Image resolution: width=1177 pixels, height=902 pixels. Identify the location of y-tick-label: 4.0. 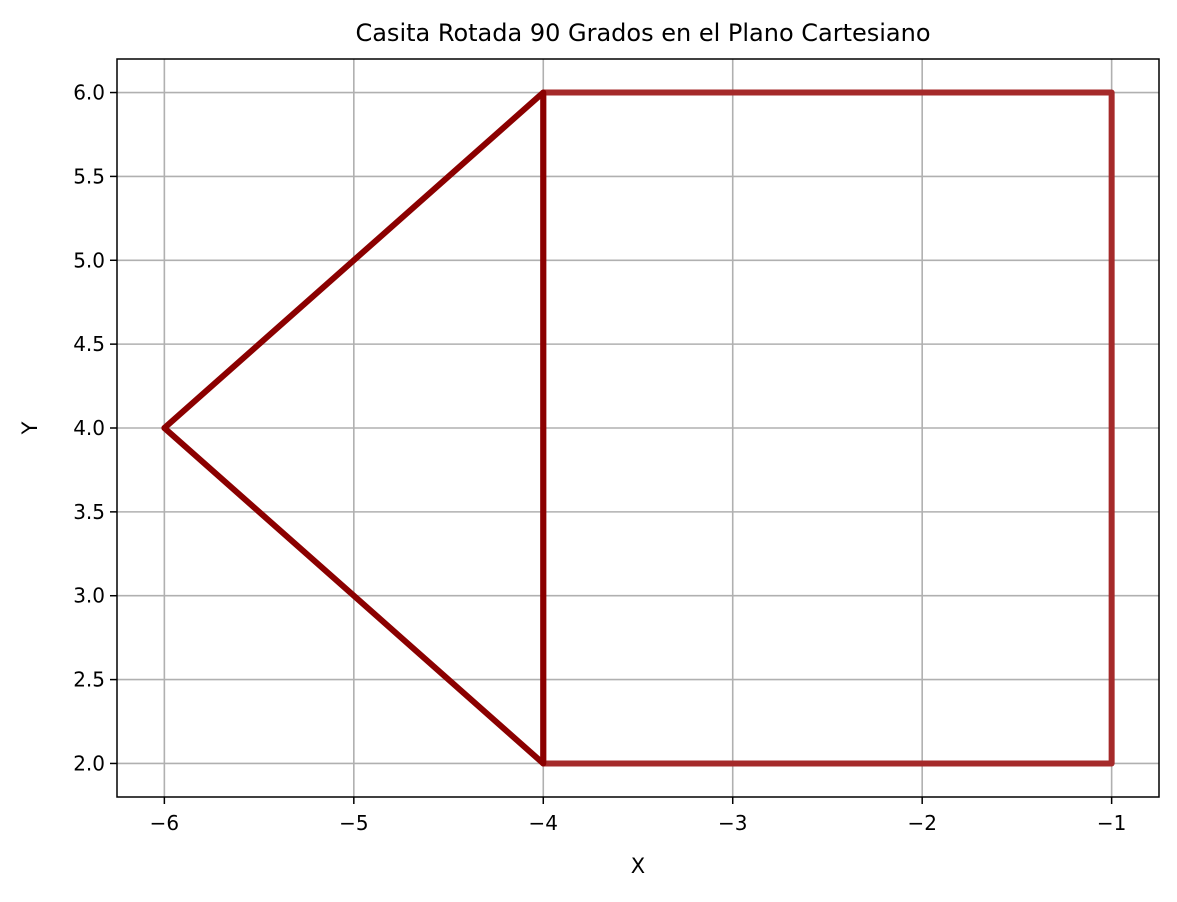
(89, 428).